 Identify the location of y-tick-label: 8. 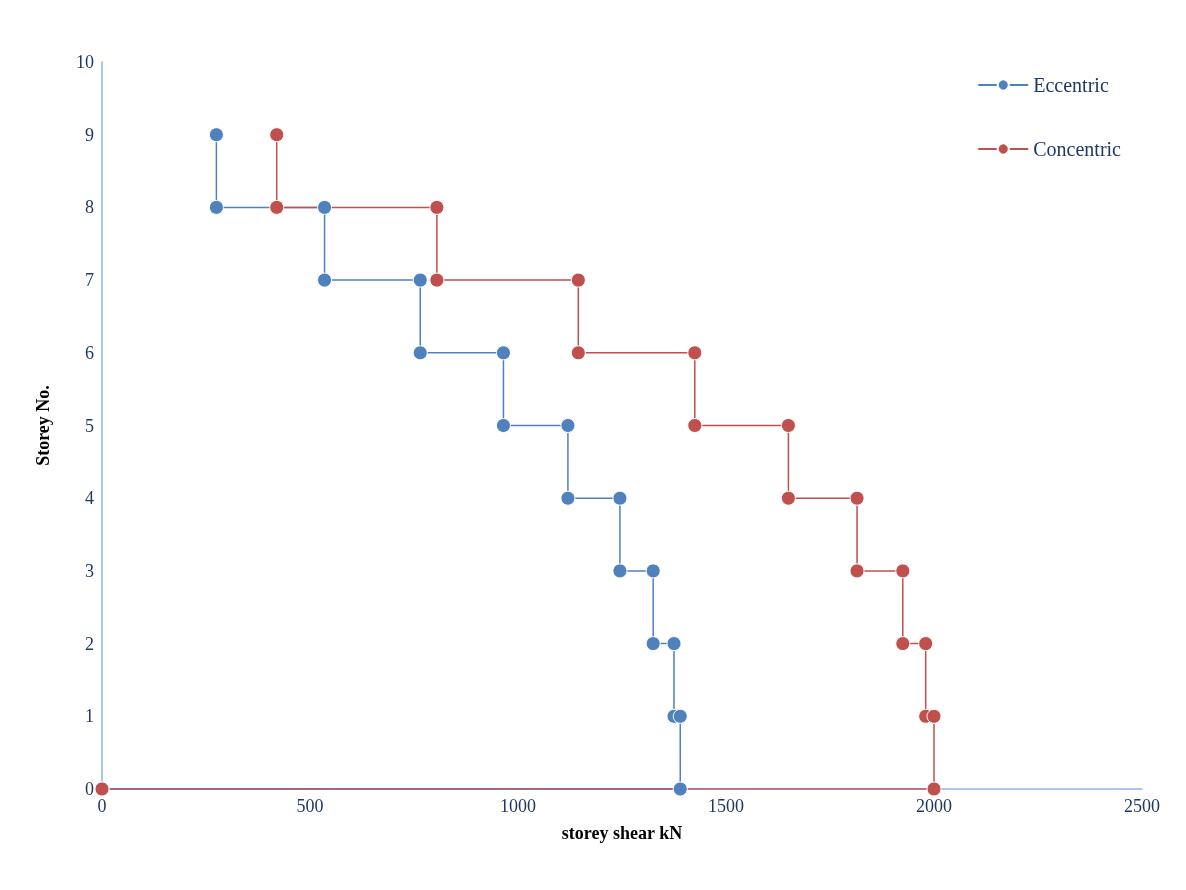
(89, 207).